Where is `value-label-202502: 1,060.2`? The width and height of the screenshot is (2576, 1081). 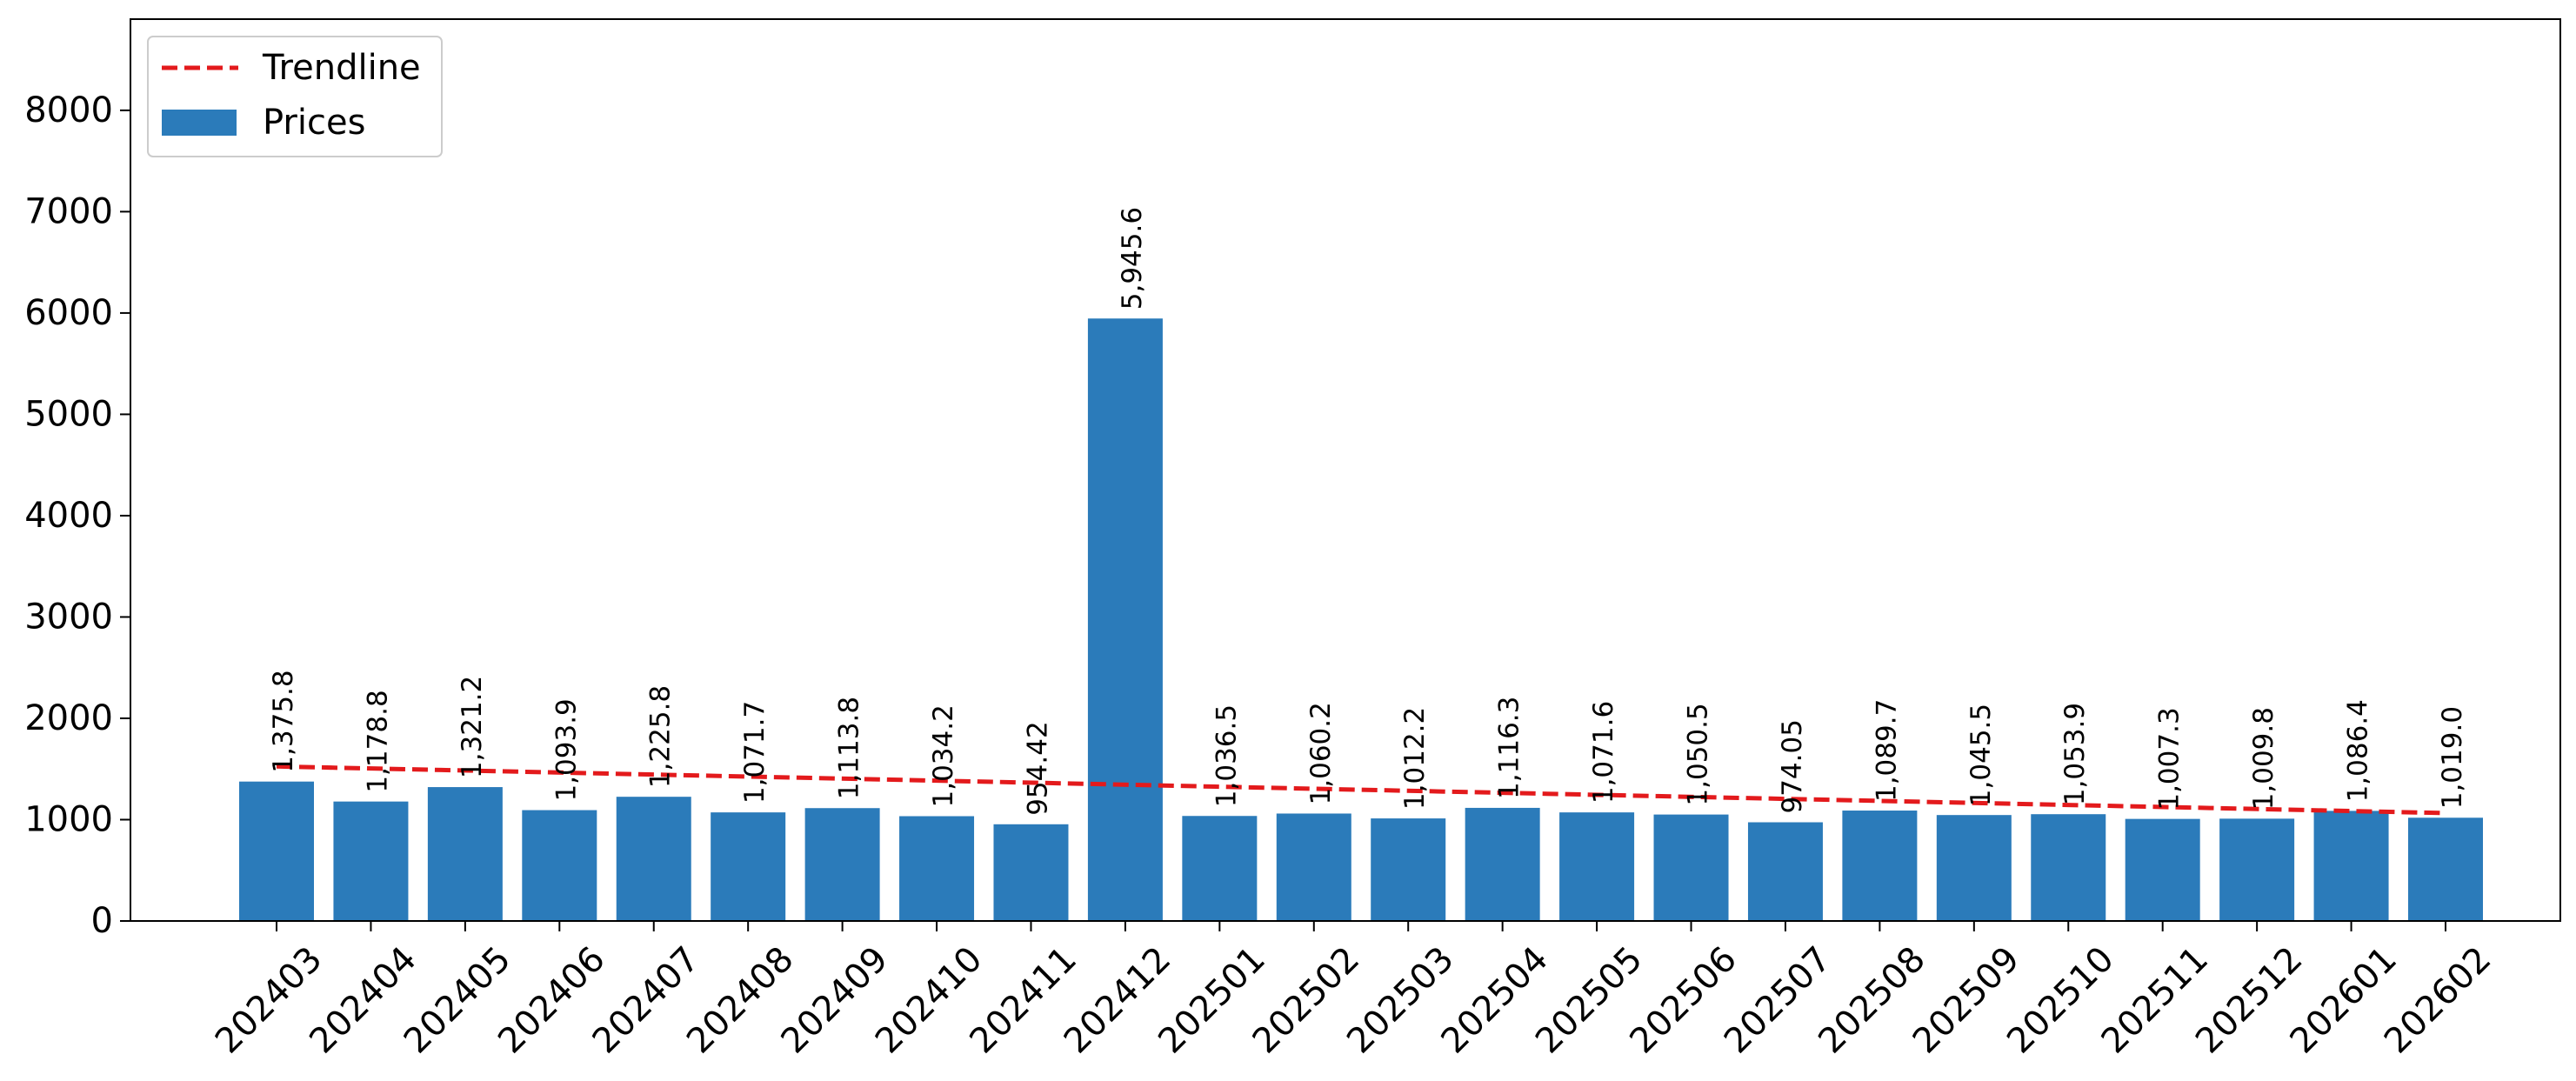
value-label-202502: 1,060.2 is located at coordinates (1321, 753).